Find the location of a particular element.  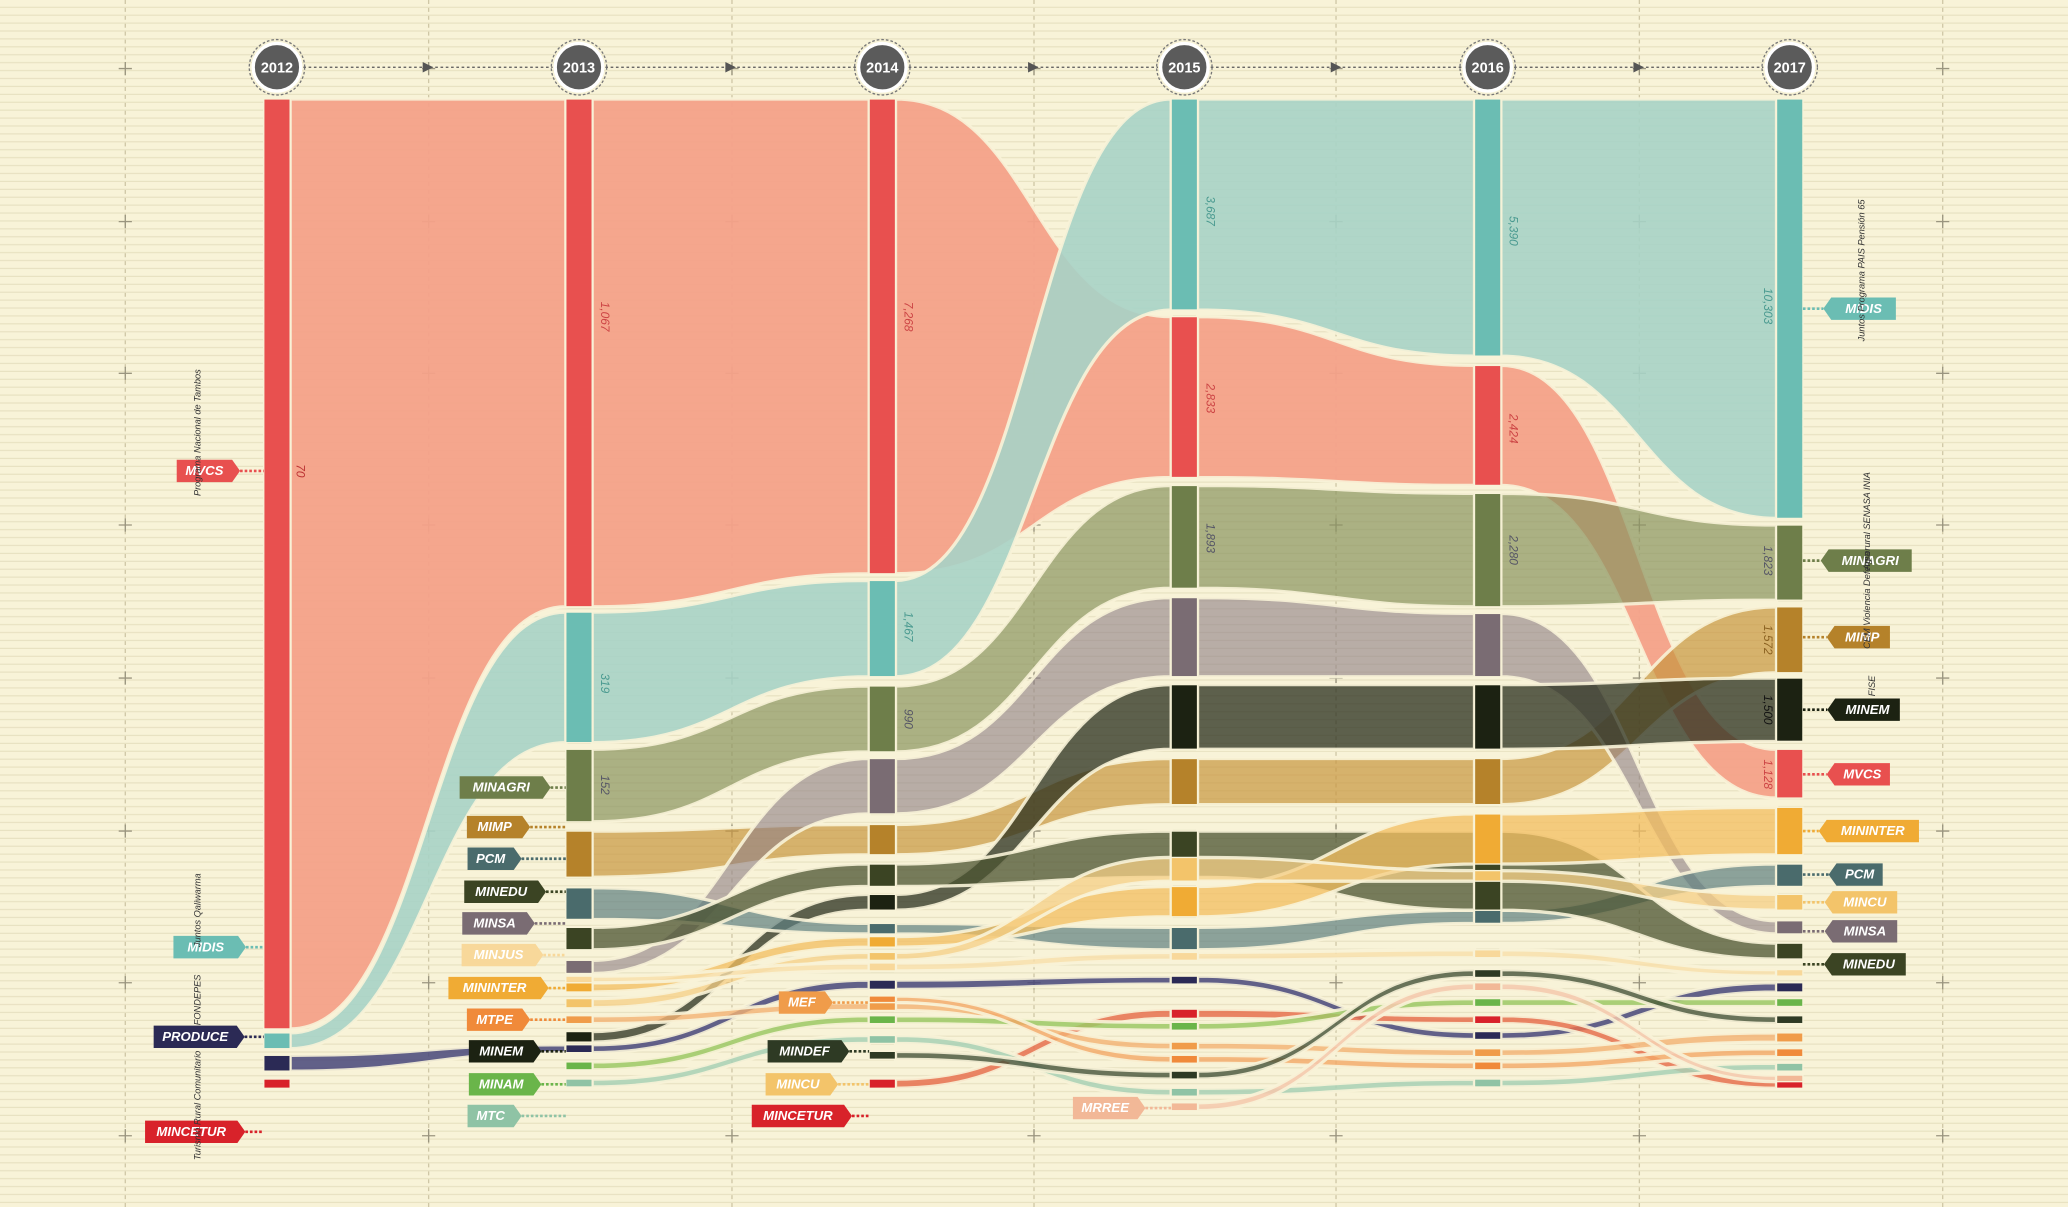

year-label: 2012 is located at coordinates (277, 68).